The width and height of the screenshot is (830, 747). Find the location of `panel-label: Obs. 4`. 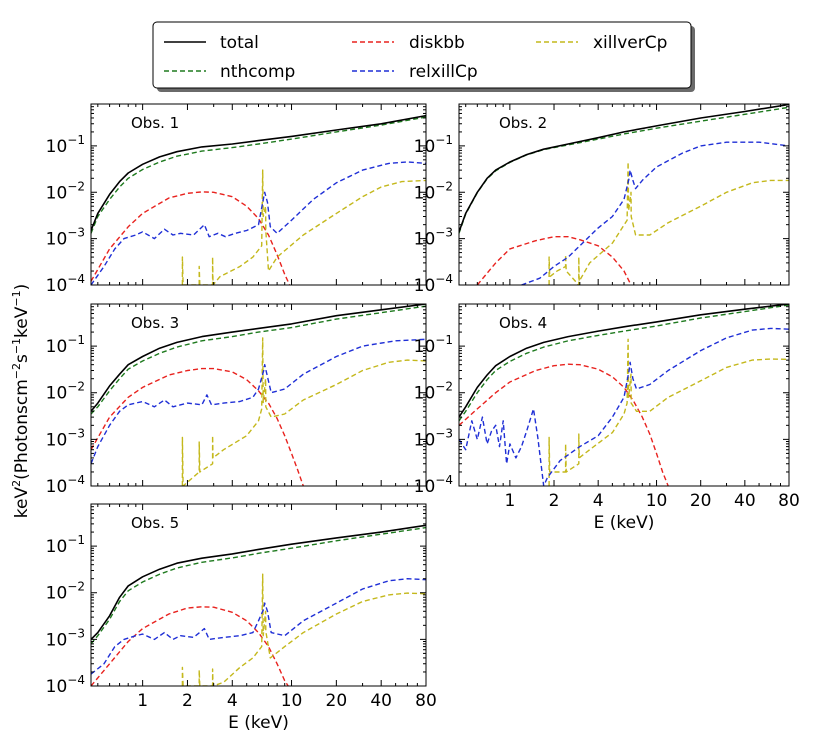

panel-label: Obs. 4 is located at coordinates (523, 323).